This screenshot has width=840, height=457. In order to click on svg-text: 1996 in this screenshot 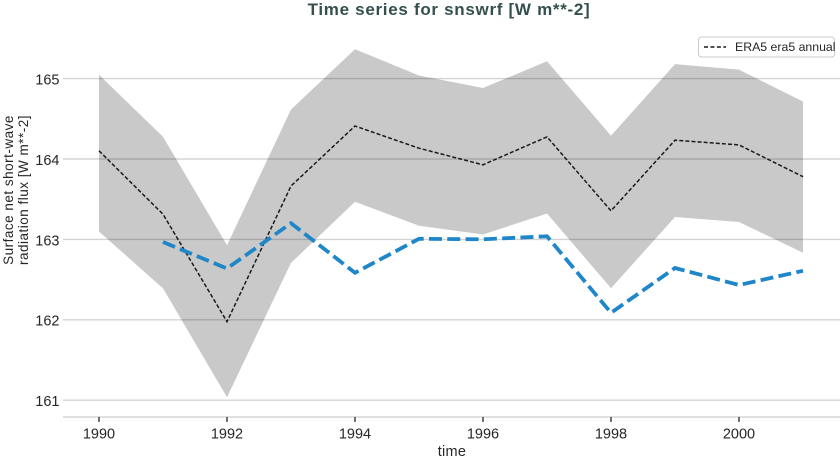, I will do `click(483, 434)`.